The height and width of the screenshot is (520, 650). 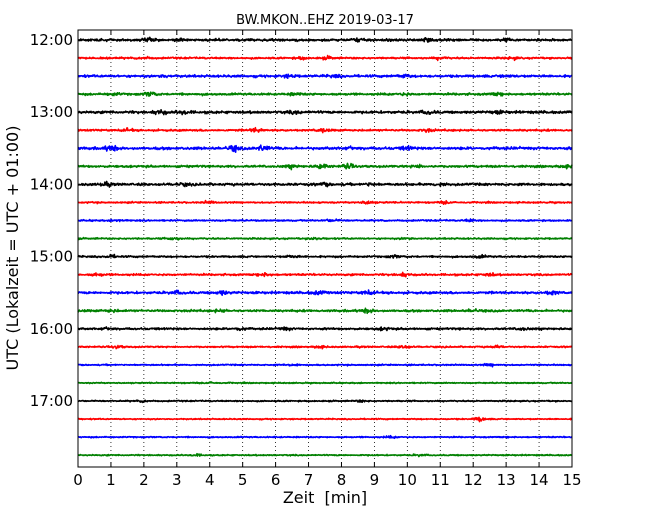 I want to click on y-axis-label: UTC (Lokalzeit = UTC + 01:00), so click(x=12, y=248).